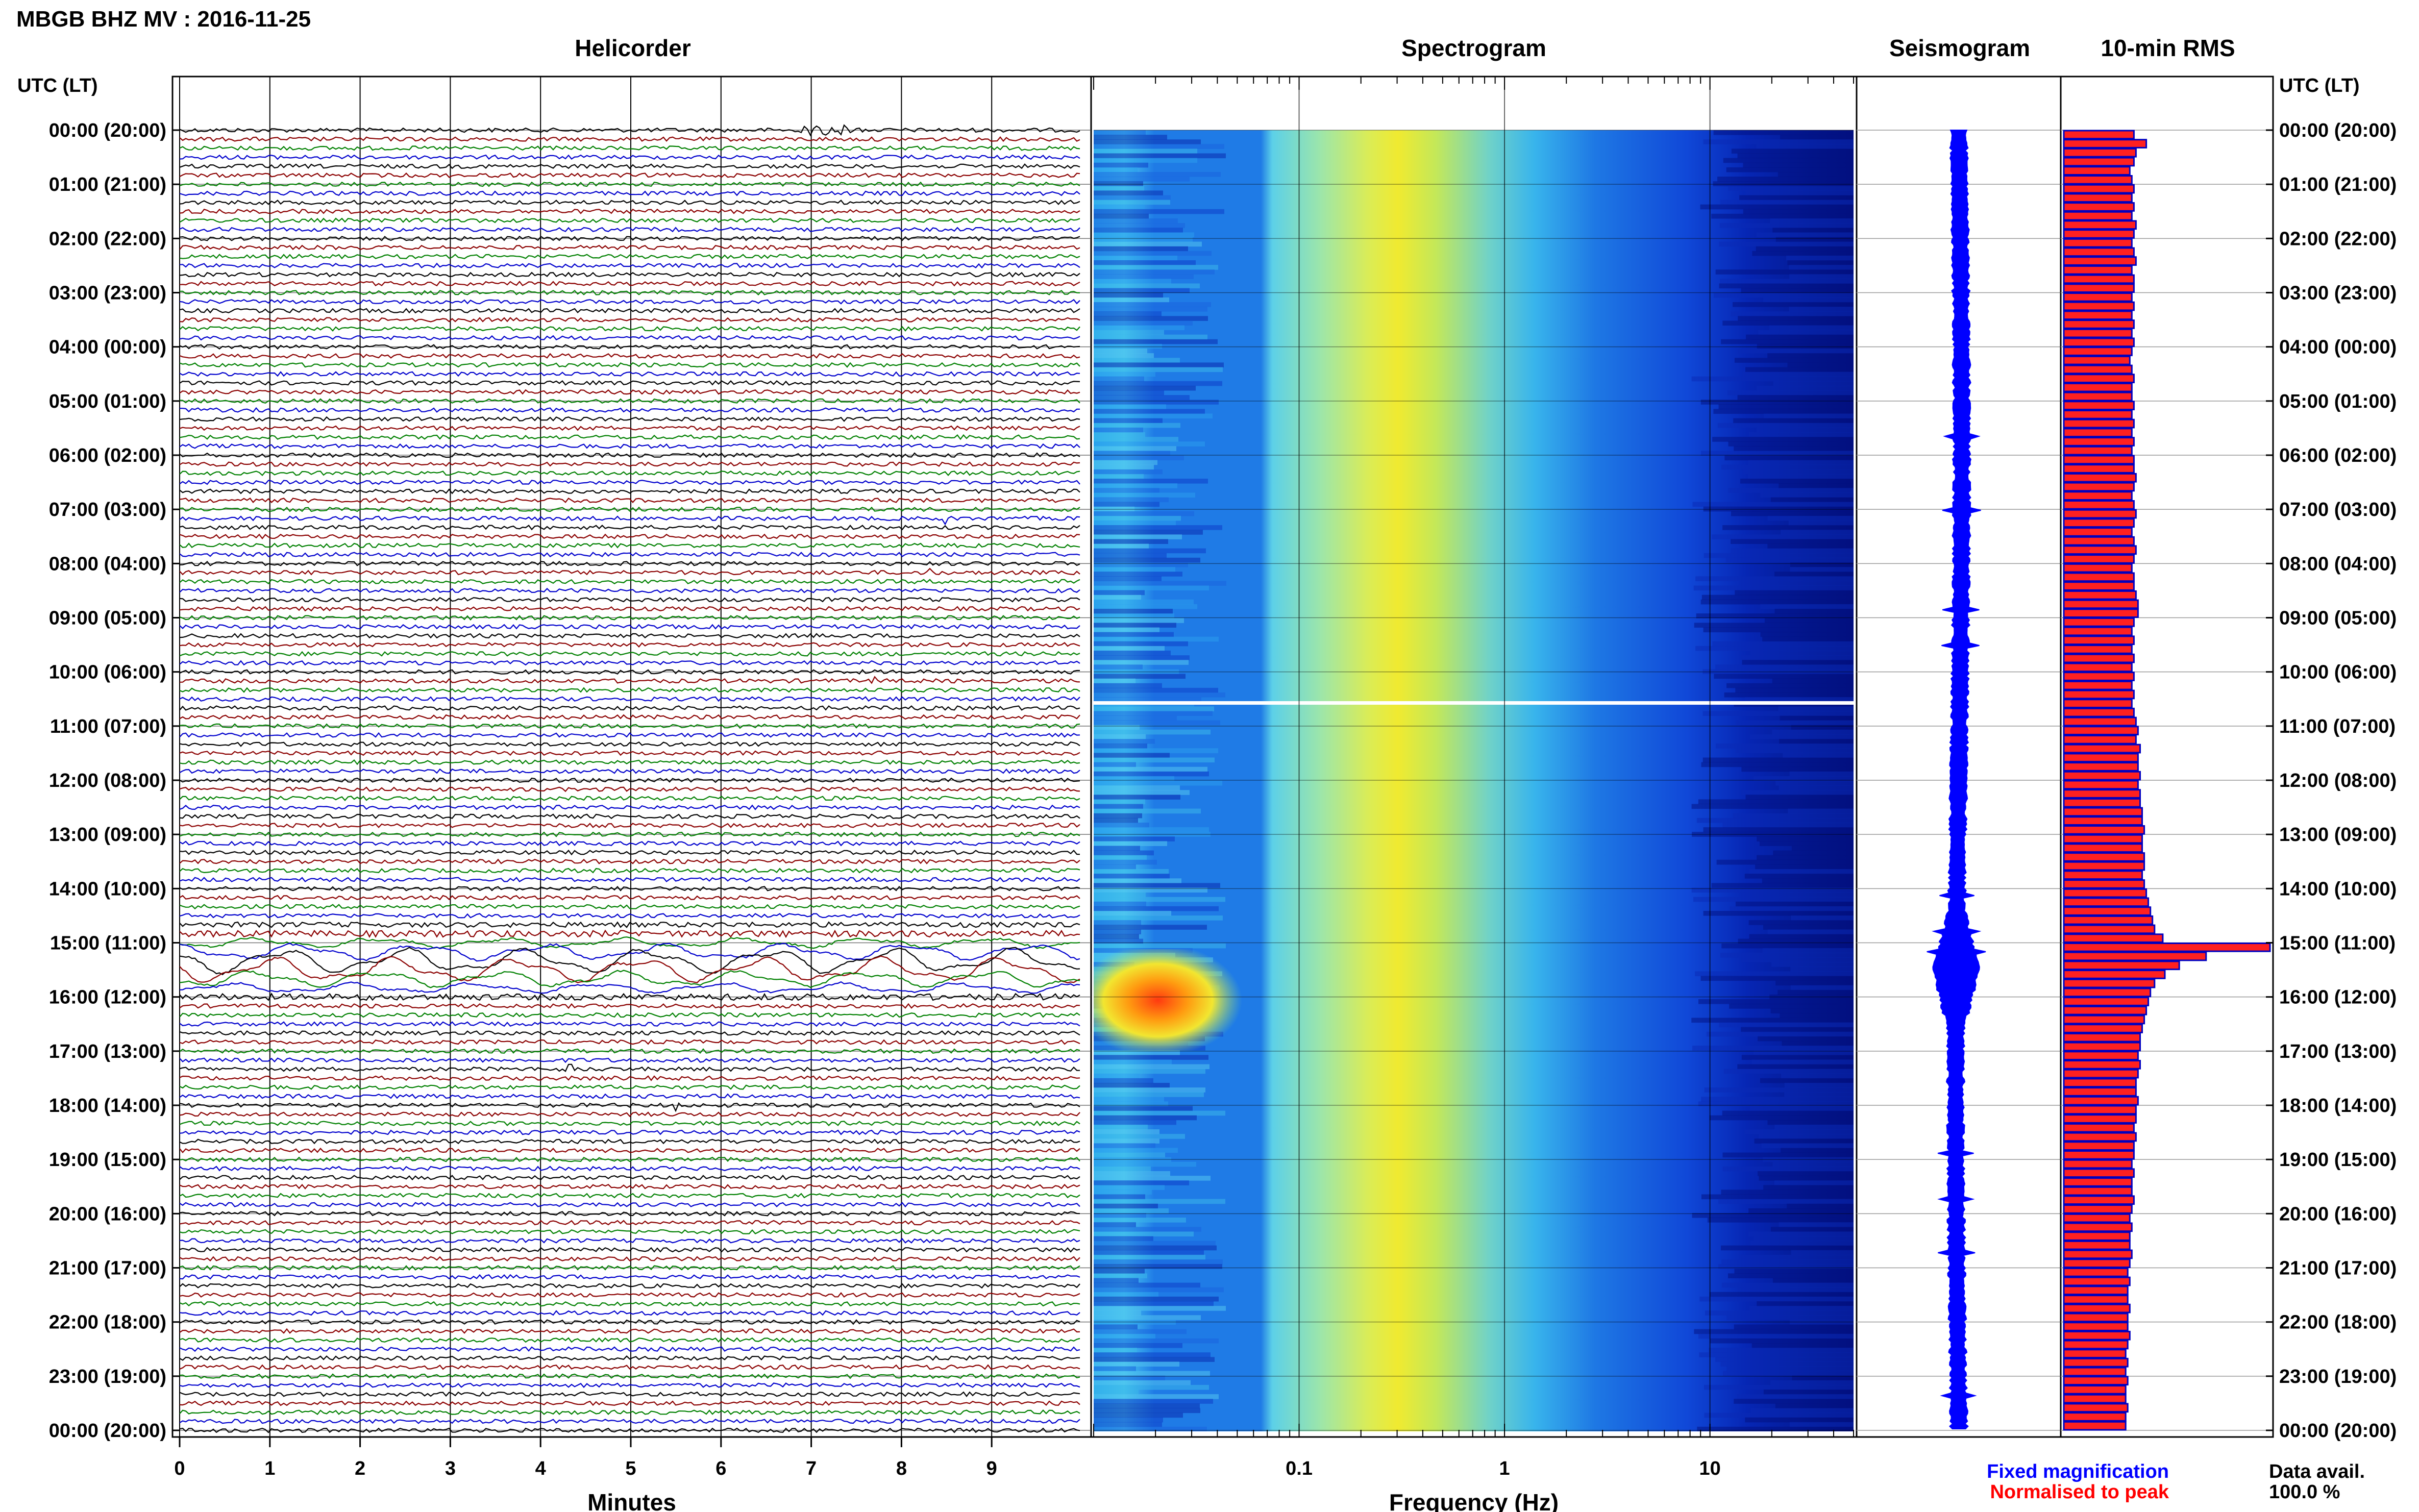 This screenshot has width=2419, height=1512. What do you see at coordinates (2338, 997) in the screenshot?
I see `hour-label-right: 16:00 (12:00)` at bounding box center [2338, 997].